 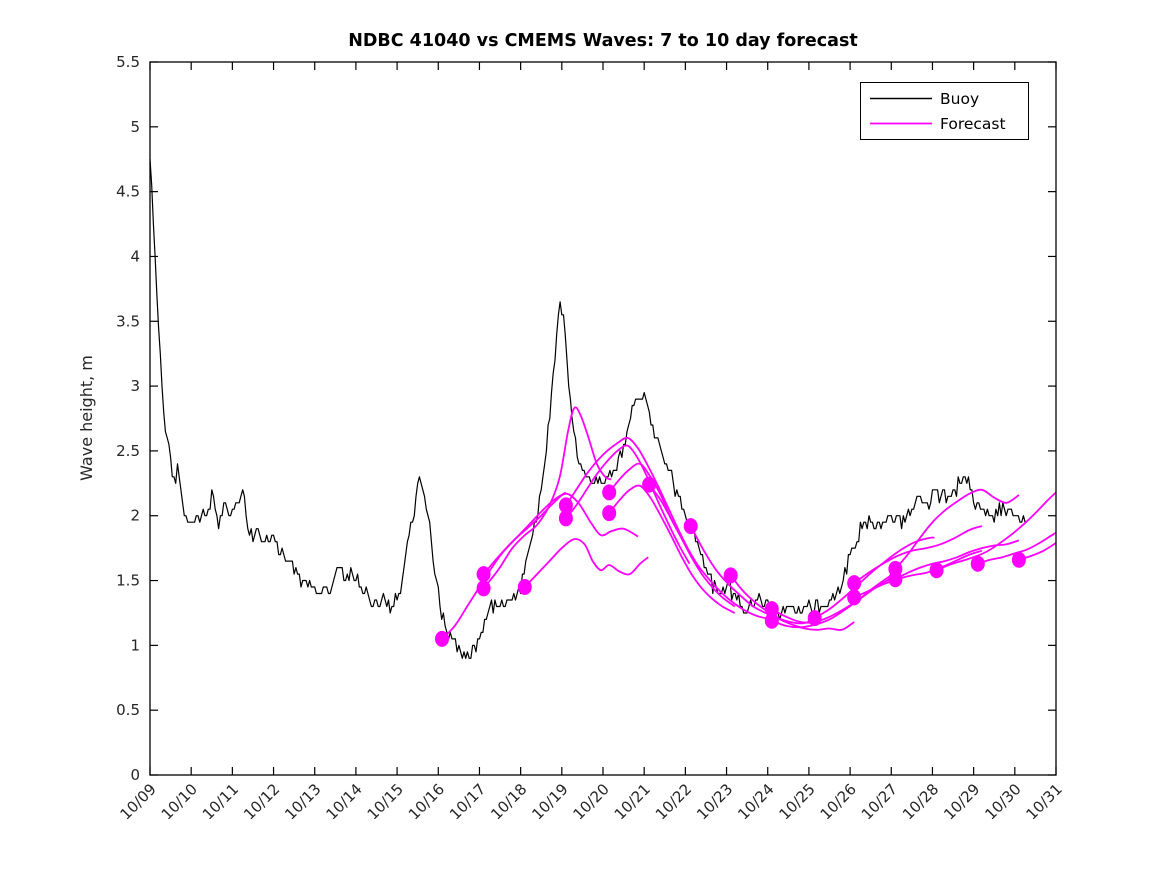 What do you see at coordinates (135, 256) in the screenshot?
I see `y-tick-label: 4` at bounding box center [135, 256].